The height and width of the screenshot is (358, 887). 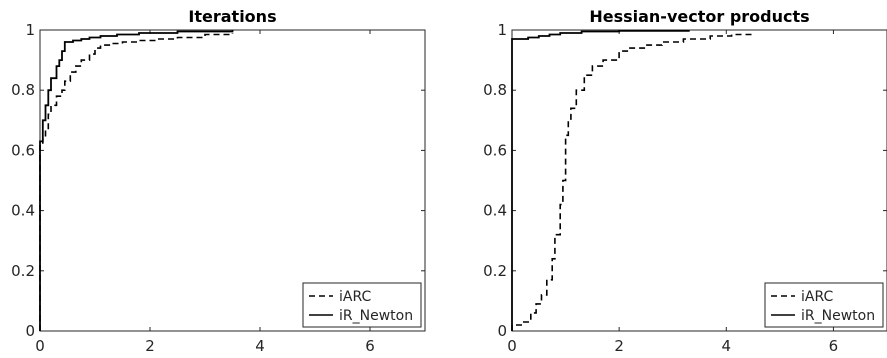 What do you see at coordinates (699, 16) in the screenshot?
I see `chart-title: Hessian-vector products` at bounding box center [699, 16].